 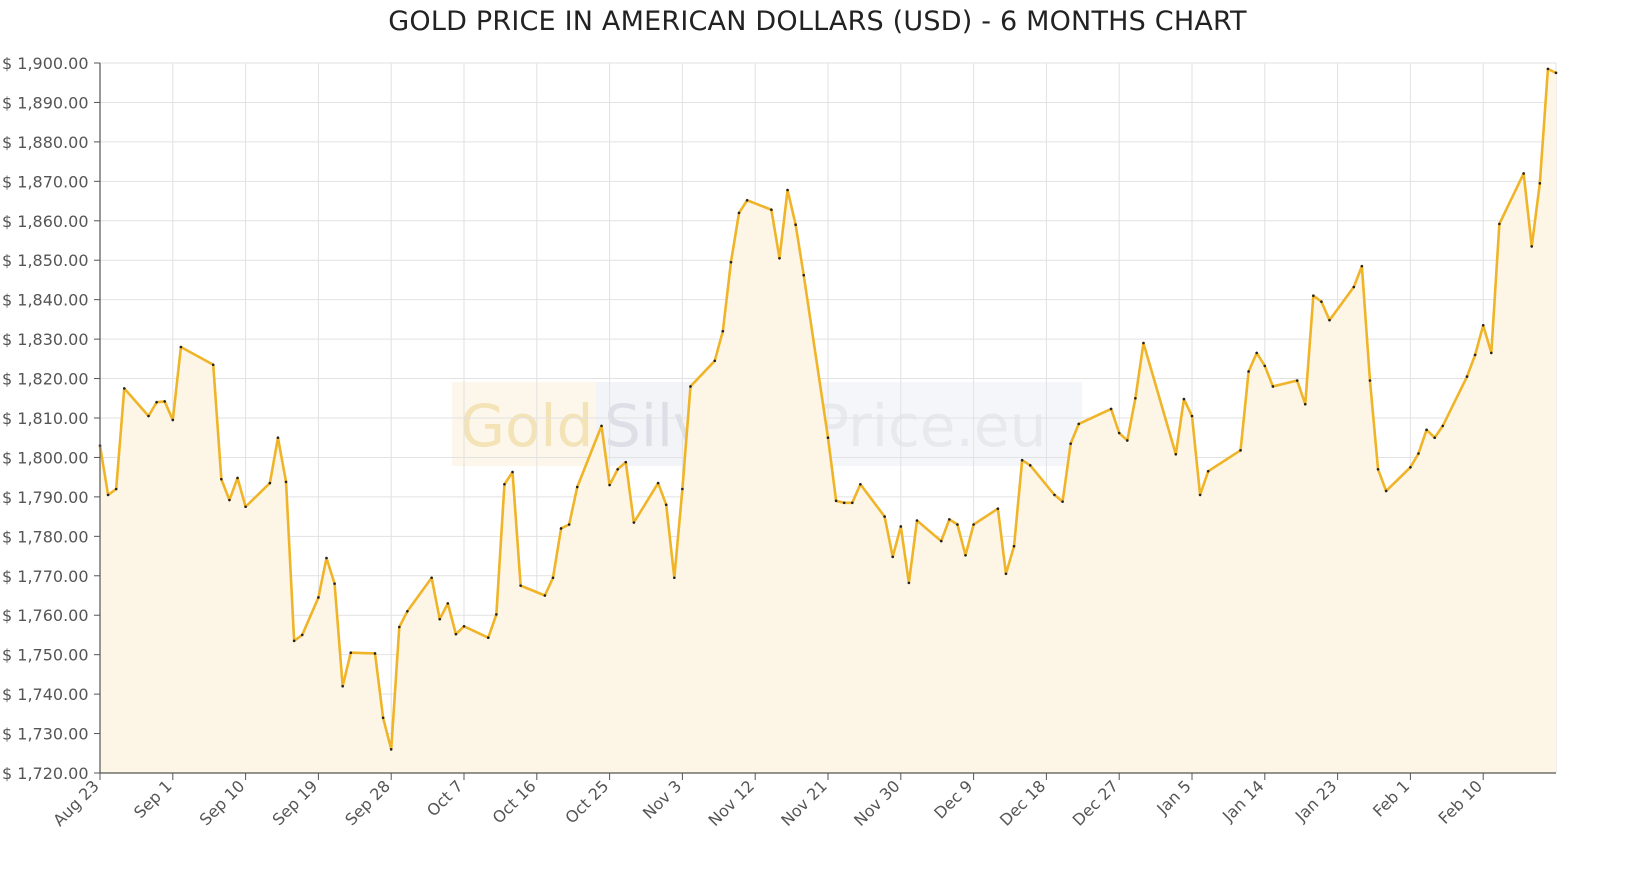 I want to click on y-tick-label: $ 1,780.00, so click(x=45, y=536).